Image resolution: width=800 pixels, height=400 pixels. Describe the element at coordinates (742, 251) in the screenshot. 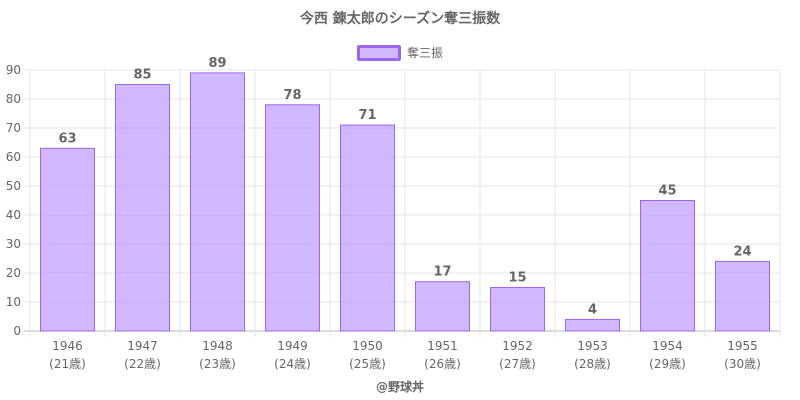

I see `data-label: 24` at that location.